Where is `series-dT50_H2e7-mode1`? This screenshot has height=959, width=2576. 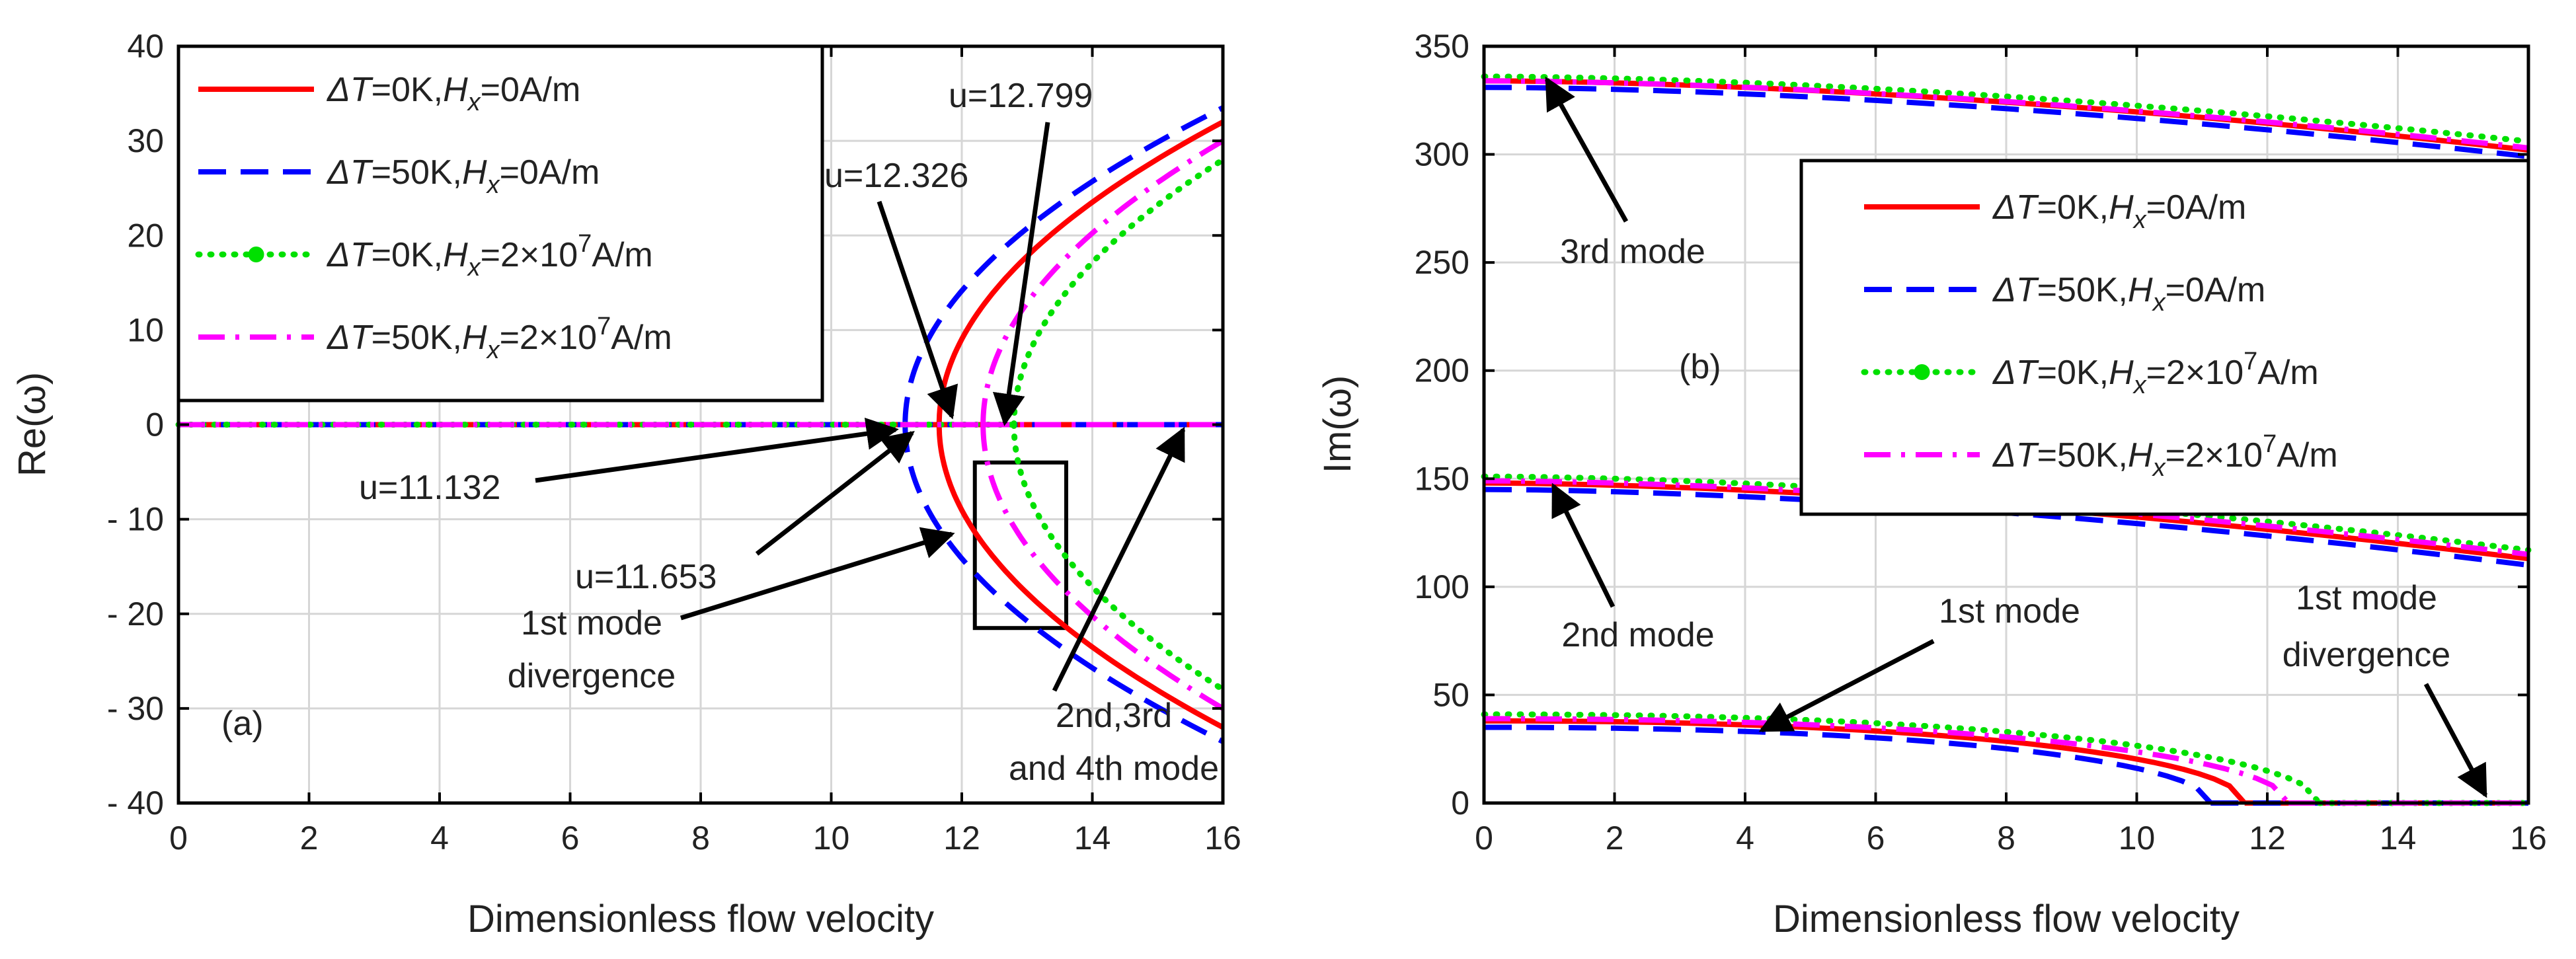 series-dT50_H2e7-mode1 is located at coordinates (1887, 760).